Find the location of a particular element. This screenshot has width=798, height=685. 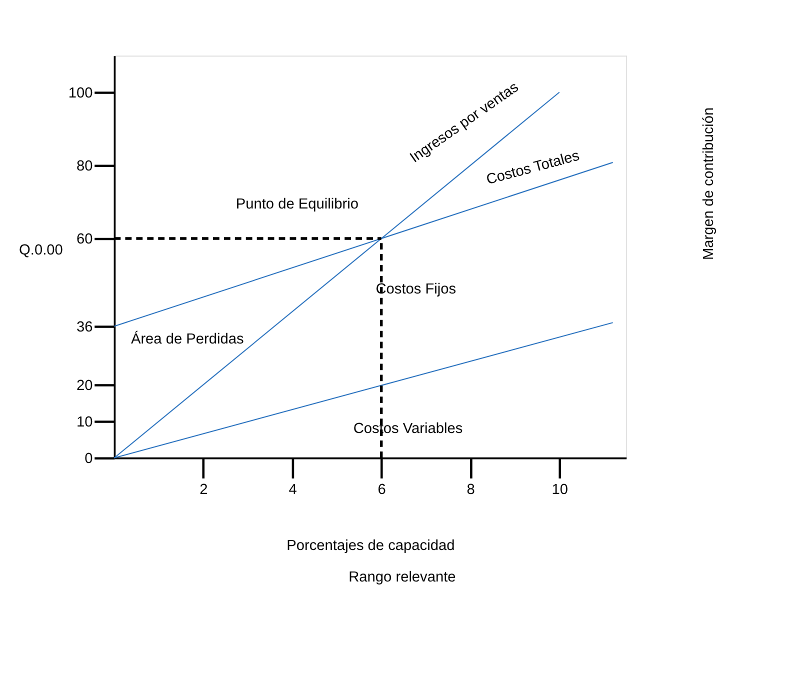

x-tick-label: 6 is located at coordinates (382, 490).